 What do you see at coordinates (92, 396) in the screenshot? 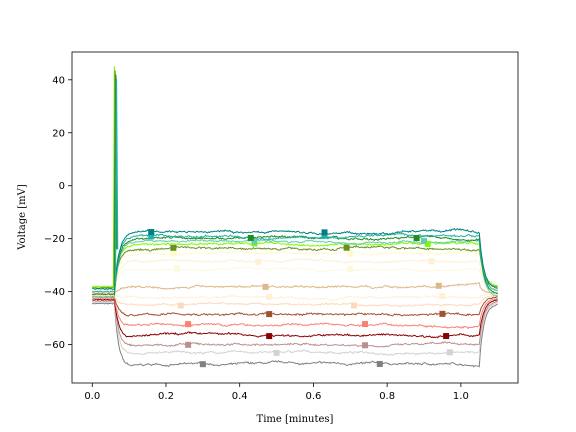
I see `x-tick-label: 0.0` at bounding box center [92, 396].